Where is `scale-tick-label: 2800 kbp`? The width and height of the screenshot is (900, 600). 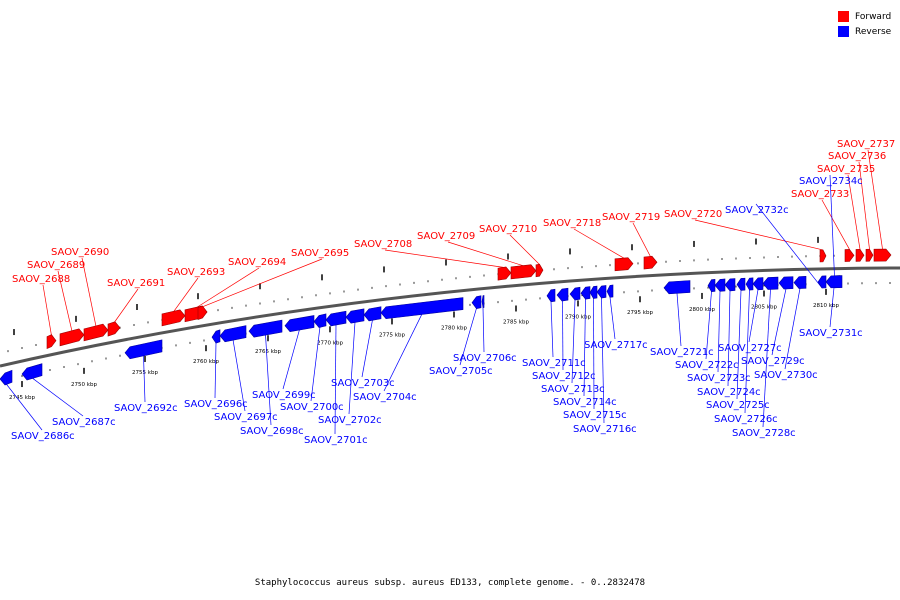
scale-tick-label: 2800 kbp is located at coordinates (702, 310).